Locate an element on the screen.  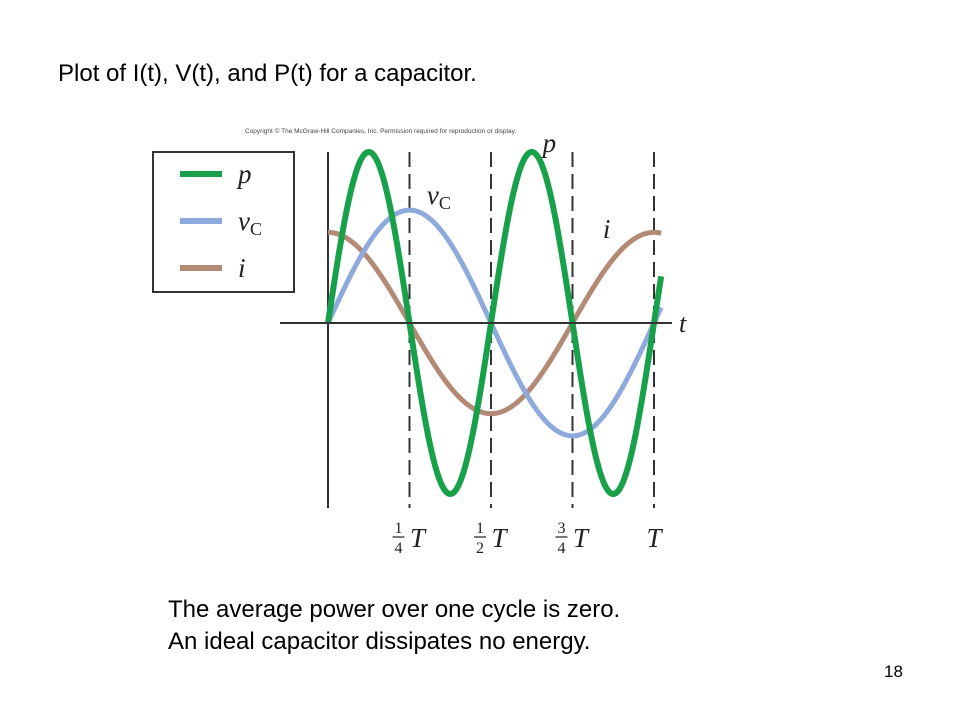
series-i-line is located at coordinates (494, 323).